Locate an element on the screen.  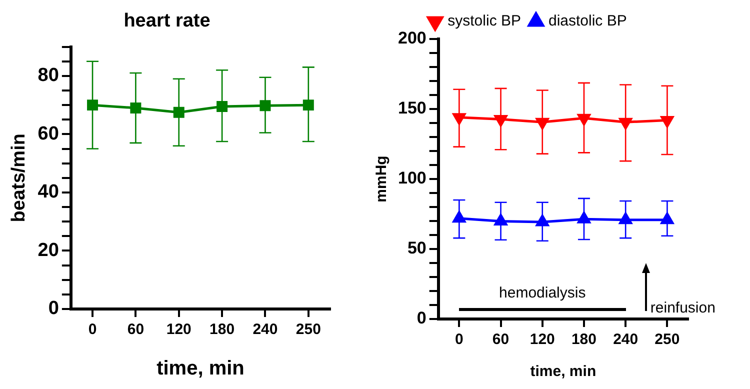
annotation: reinfusion is located at coordinates (683, 308).